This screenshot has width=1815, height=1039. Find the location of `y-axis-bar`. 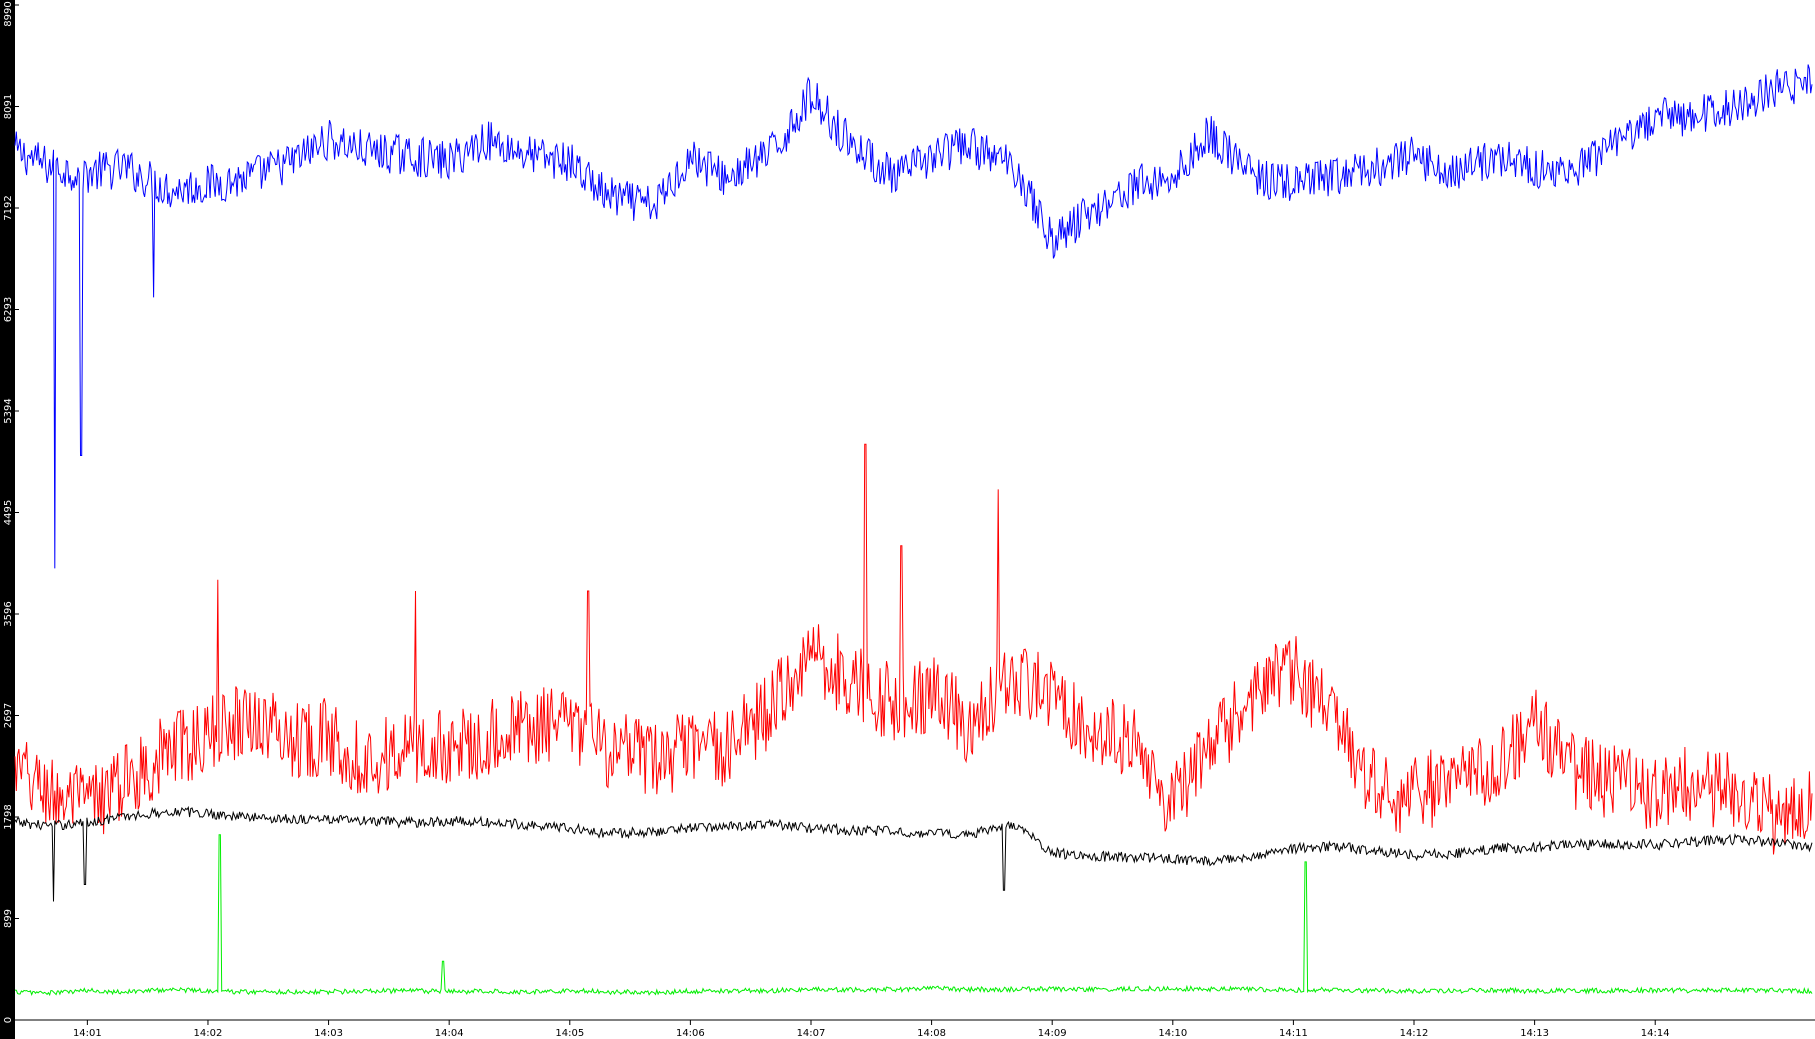

y-axis-bar is located at coordinates (7, 519).